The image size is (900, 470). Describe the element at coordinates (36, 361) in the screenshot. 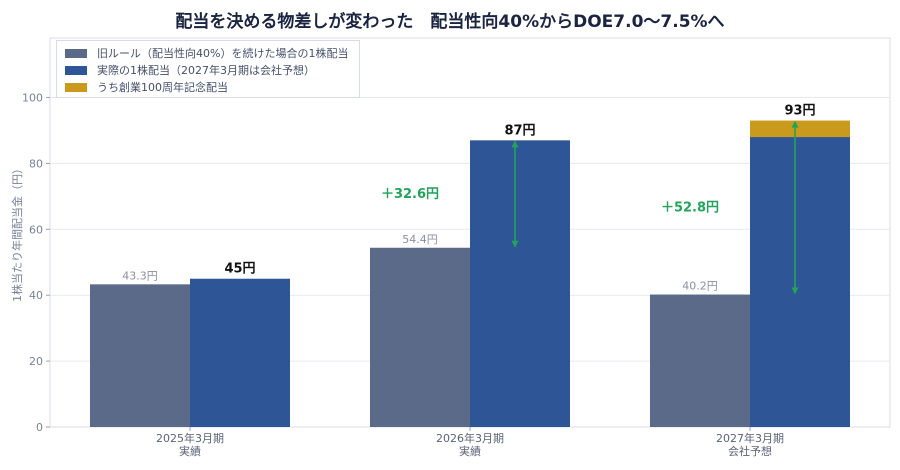

I see `y-tick-label: 20` at that location.